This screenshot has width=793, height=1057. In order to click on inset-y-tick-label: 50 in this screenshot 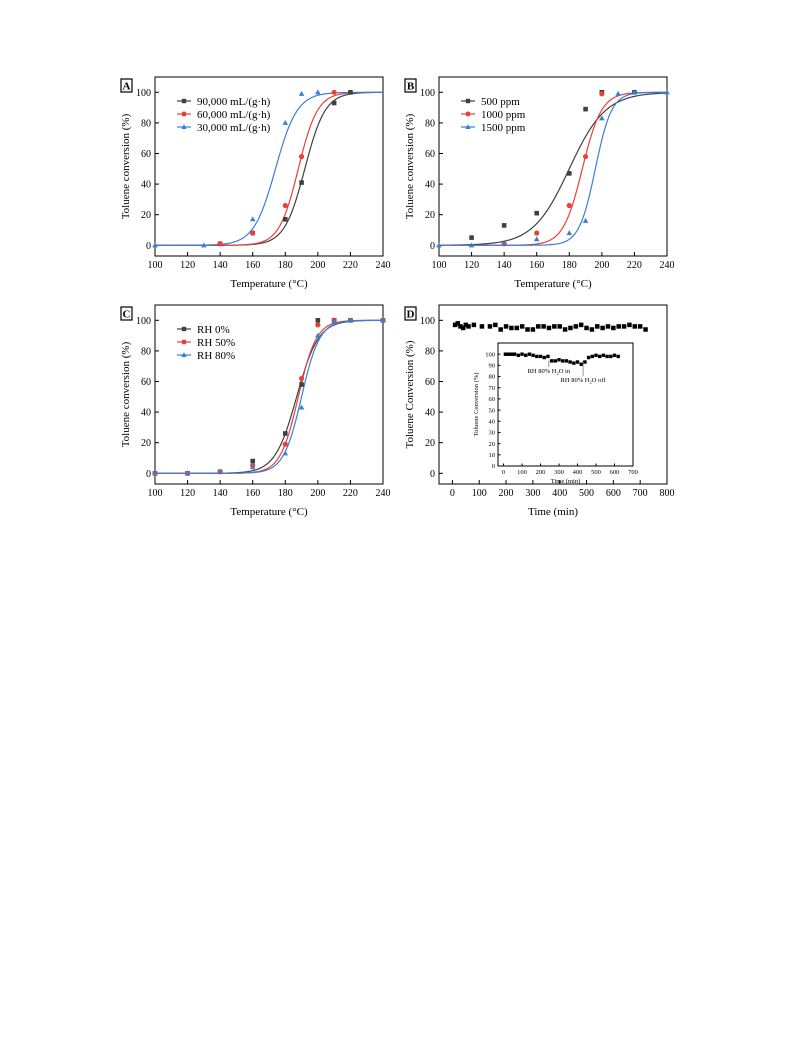, I will do `click(492, 410)`.